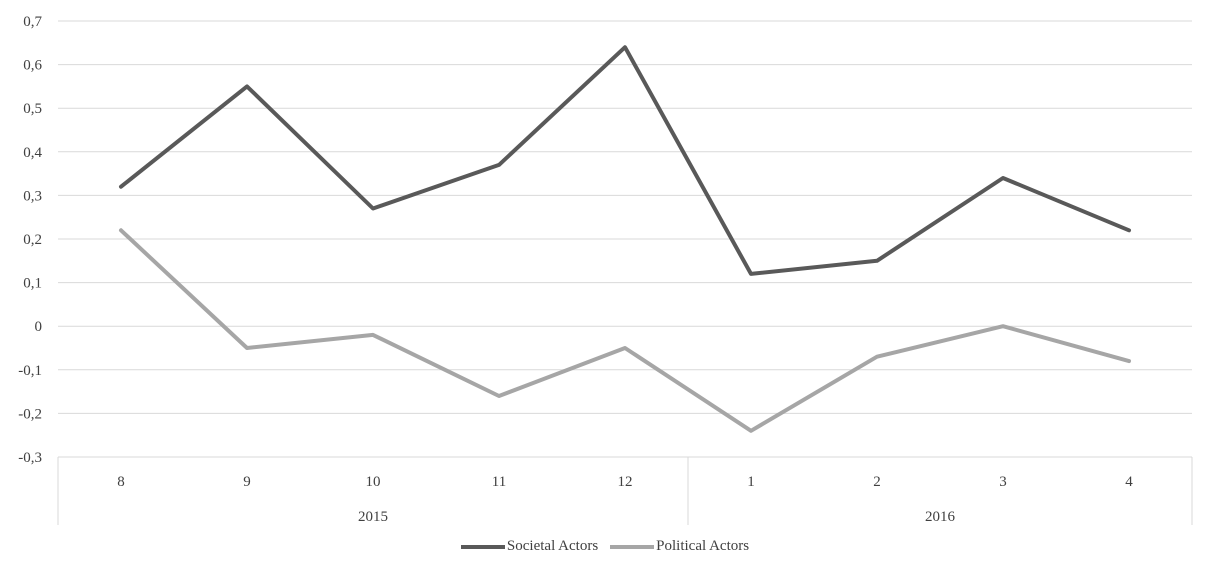  Describe the element at coordinates (247, 482) in the screenshot. I see `x-tick-label: 9` at that location.